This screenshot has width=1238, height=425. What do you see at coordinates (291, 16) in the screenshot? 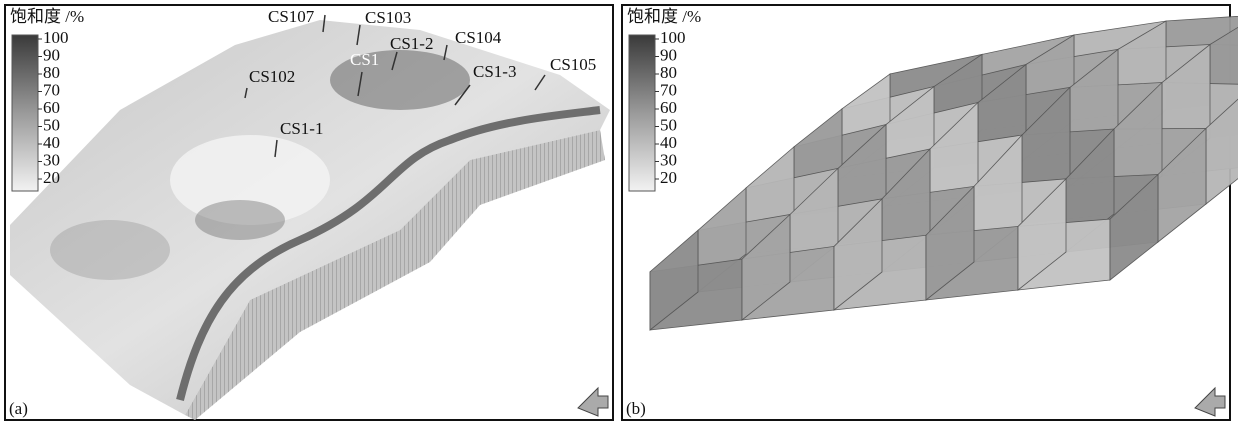
I see `well-label: CS107` at bounding box center [291, 16].